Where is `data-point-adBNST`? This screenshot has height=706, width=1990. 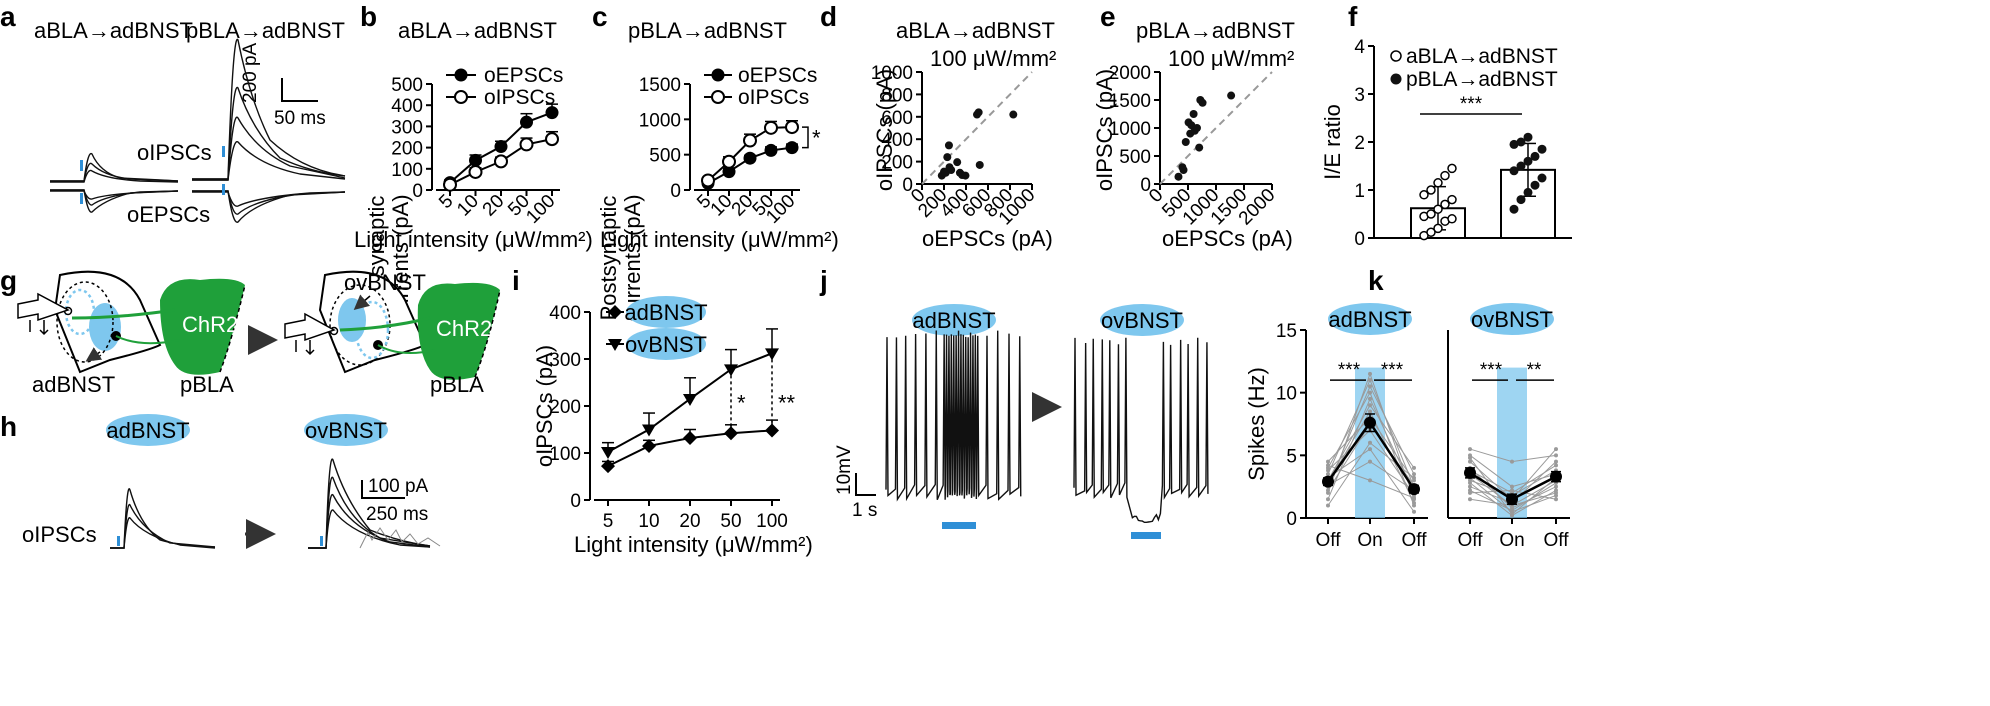
data-point-adBNST is located at coordinates (690, 437).